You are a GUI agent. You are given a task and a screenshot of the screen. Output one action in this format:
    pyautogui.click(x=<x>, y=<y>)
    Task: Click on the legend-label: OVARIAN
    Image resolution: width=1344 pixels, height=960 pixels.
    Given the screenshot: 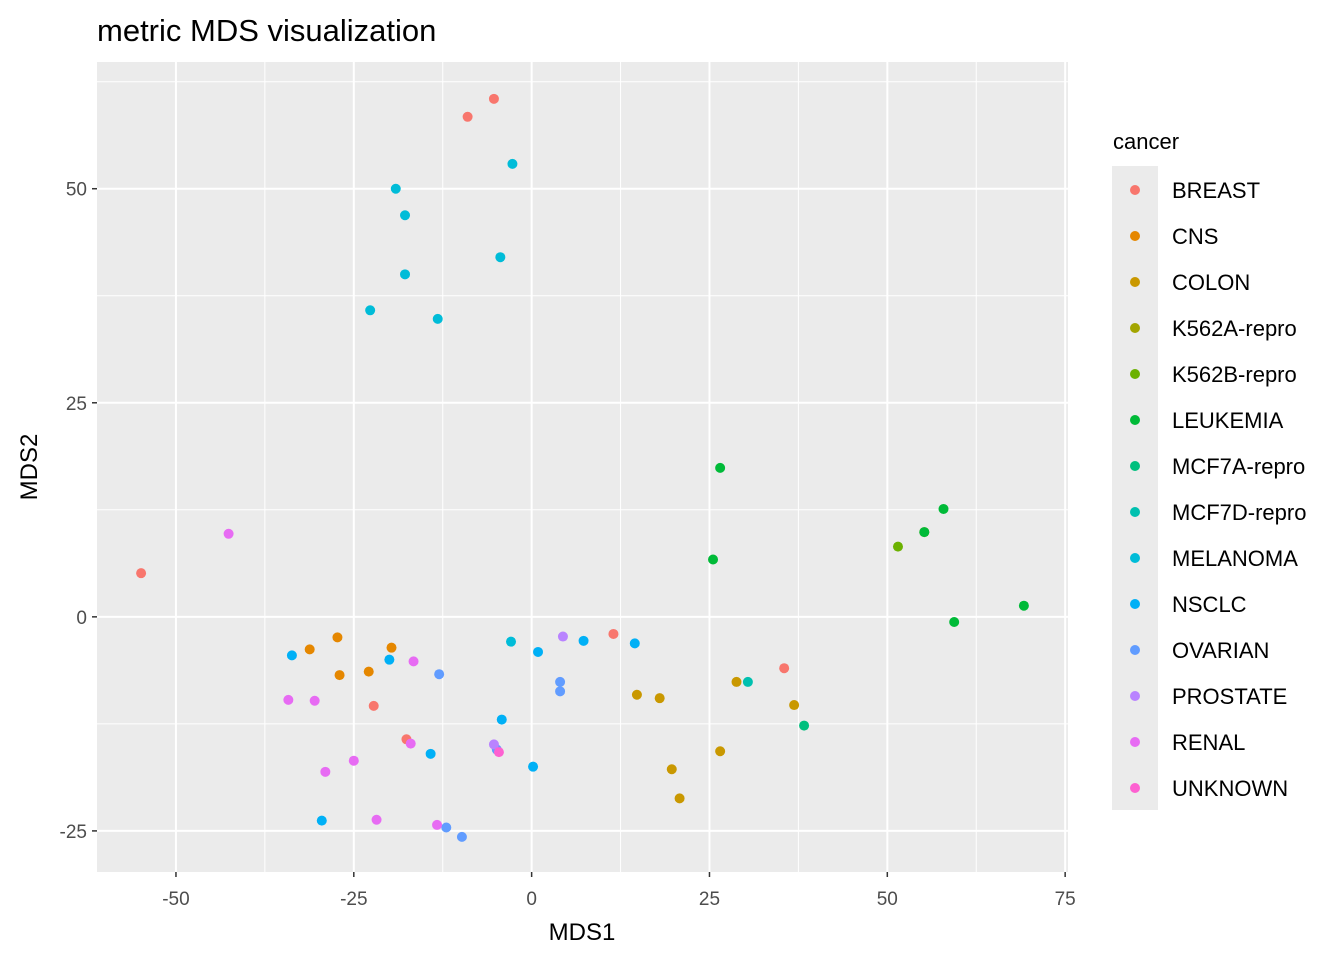 What is the action you would take?
    pyautogui.click(x=1220, y=650)
    